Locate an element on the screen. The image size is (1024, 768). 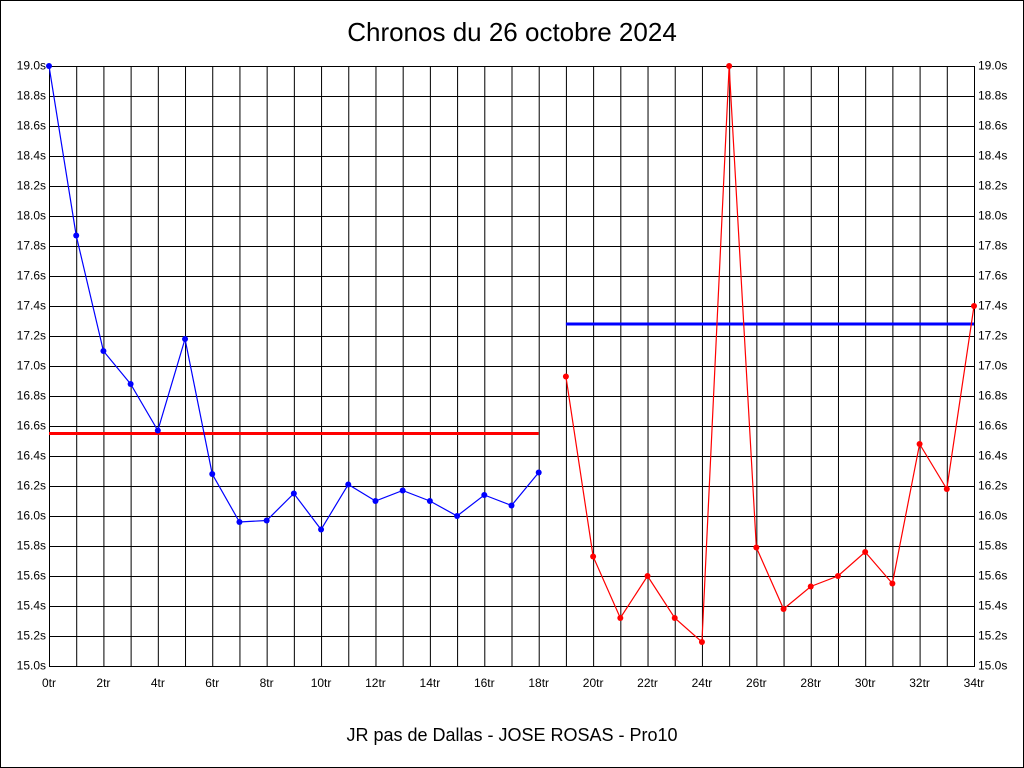
x-tick-label: 10tr is located at coordinates (321, 683).